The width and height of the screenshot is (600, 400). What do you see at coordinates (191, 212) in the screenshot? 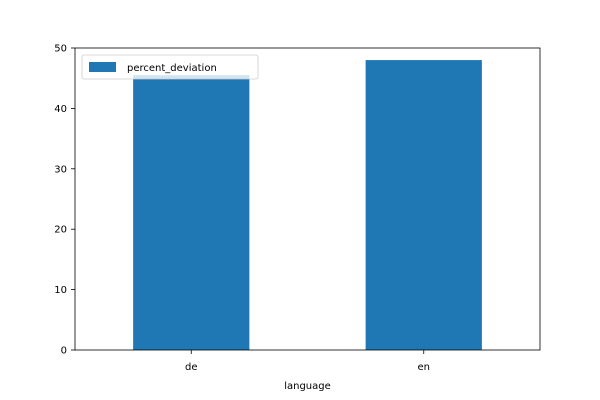
I see `bar-de` at bounding box center [191, 212].